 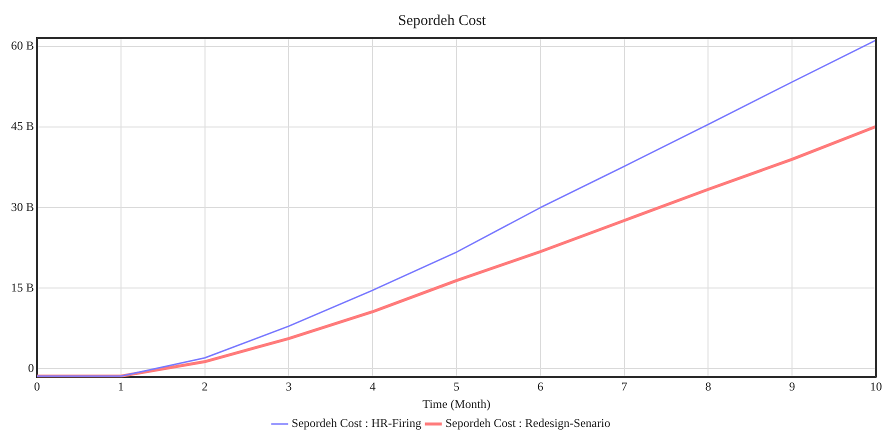 What do you see at coordinates (792, 387) in the screenshot?
I see `x-tick-label: 9` at bounding box center [792, 387].